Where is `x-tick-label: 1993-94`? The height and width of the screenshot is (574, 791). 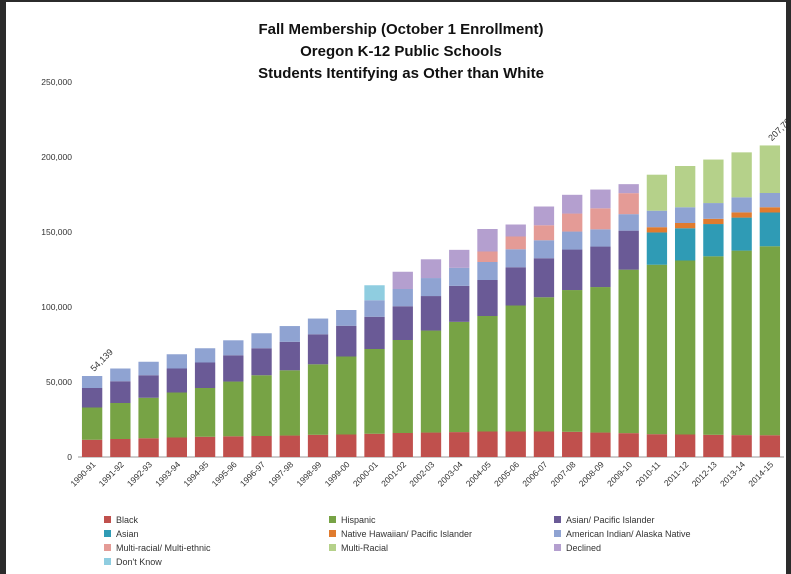
x-tick-label: 1993-94 is located at coordinates (167, 473).